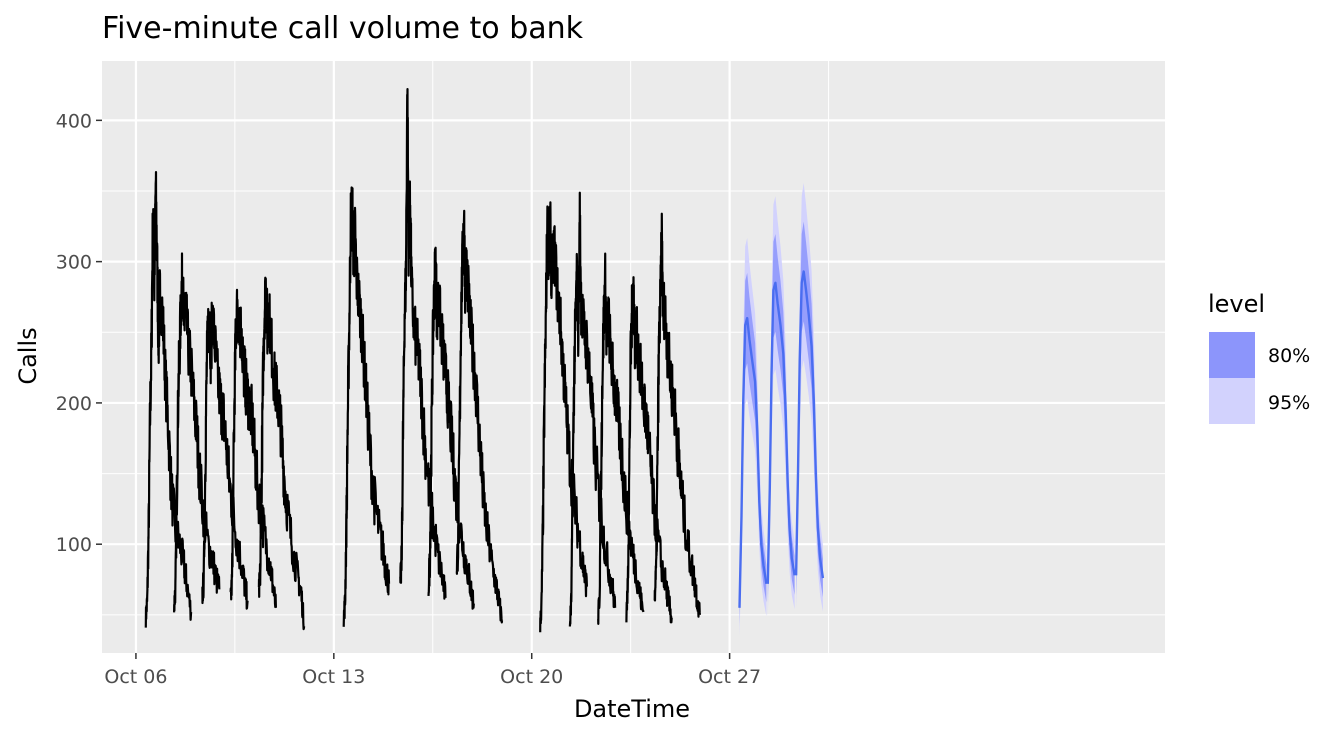  I want to click on x-tick-label: Oct 27, so click(729, 677).